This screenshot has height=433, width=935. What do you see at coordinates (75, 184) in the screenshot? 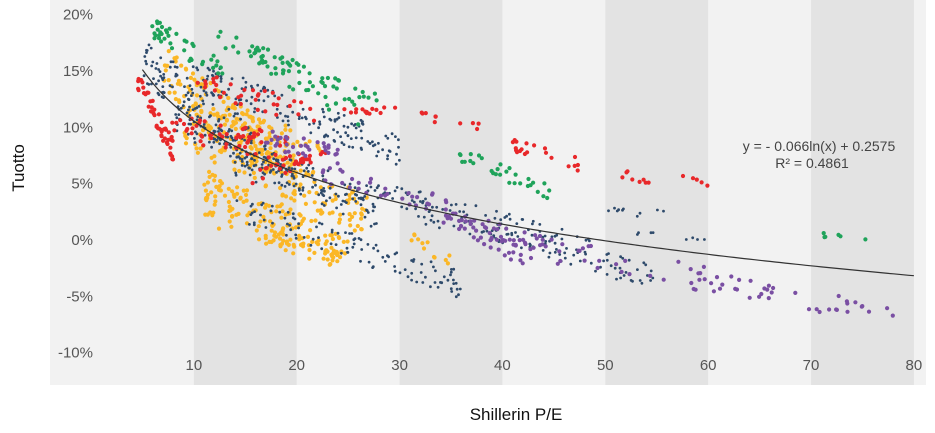
I see `y-axis-ticks: -10% -5% 0% 5% 10% 15% 20%` at bounding box center [75, 184].